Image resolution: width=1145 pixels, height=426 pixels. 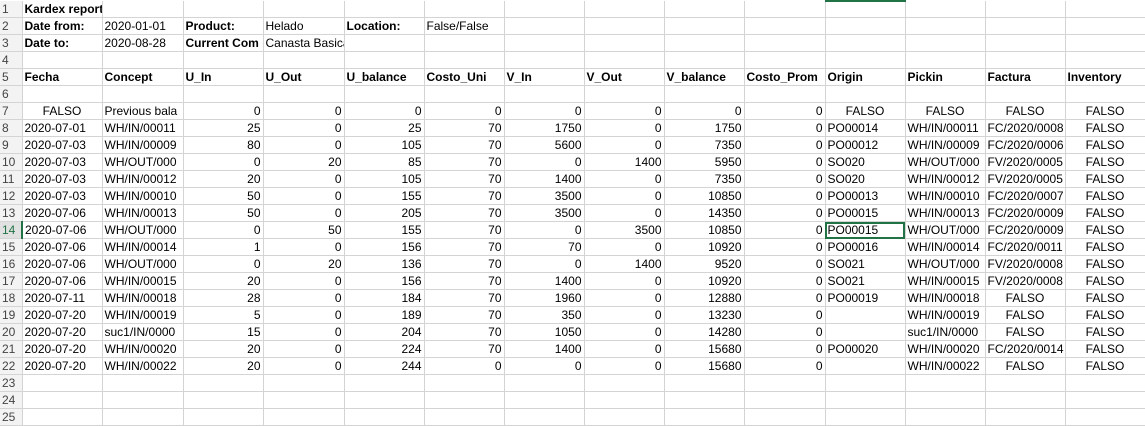 I want to click on row-header: 3, so click(x=11, y=43).